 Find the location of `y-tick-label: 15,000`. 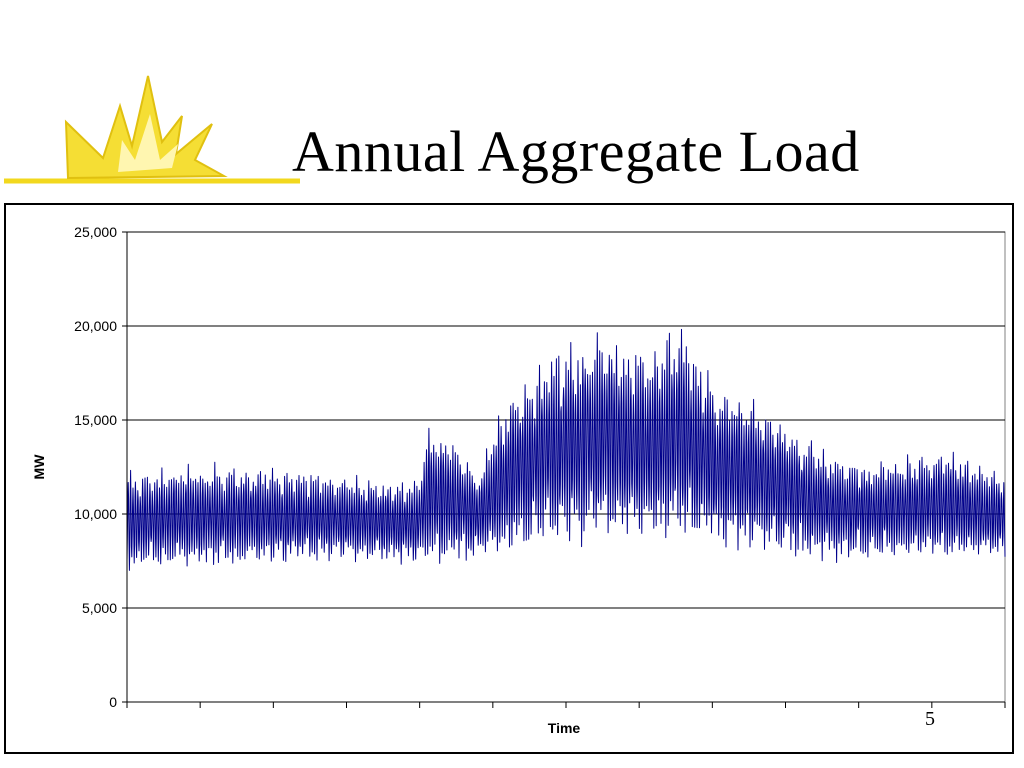

y-tick-label: 15,000 is located at coordinates (95, 420).